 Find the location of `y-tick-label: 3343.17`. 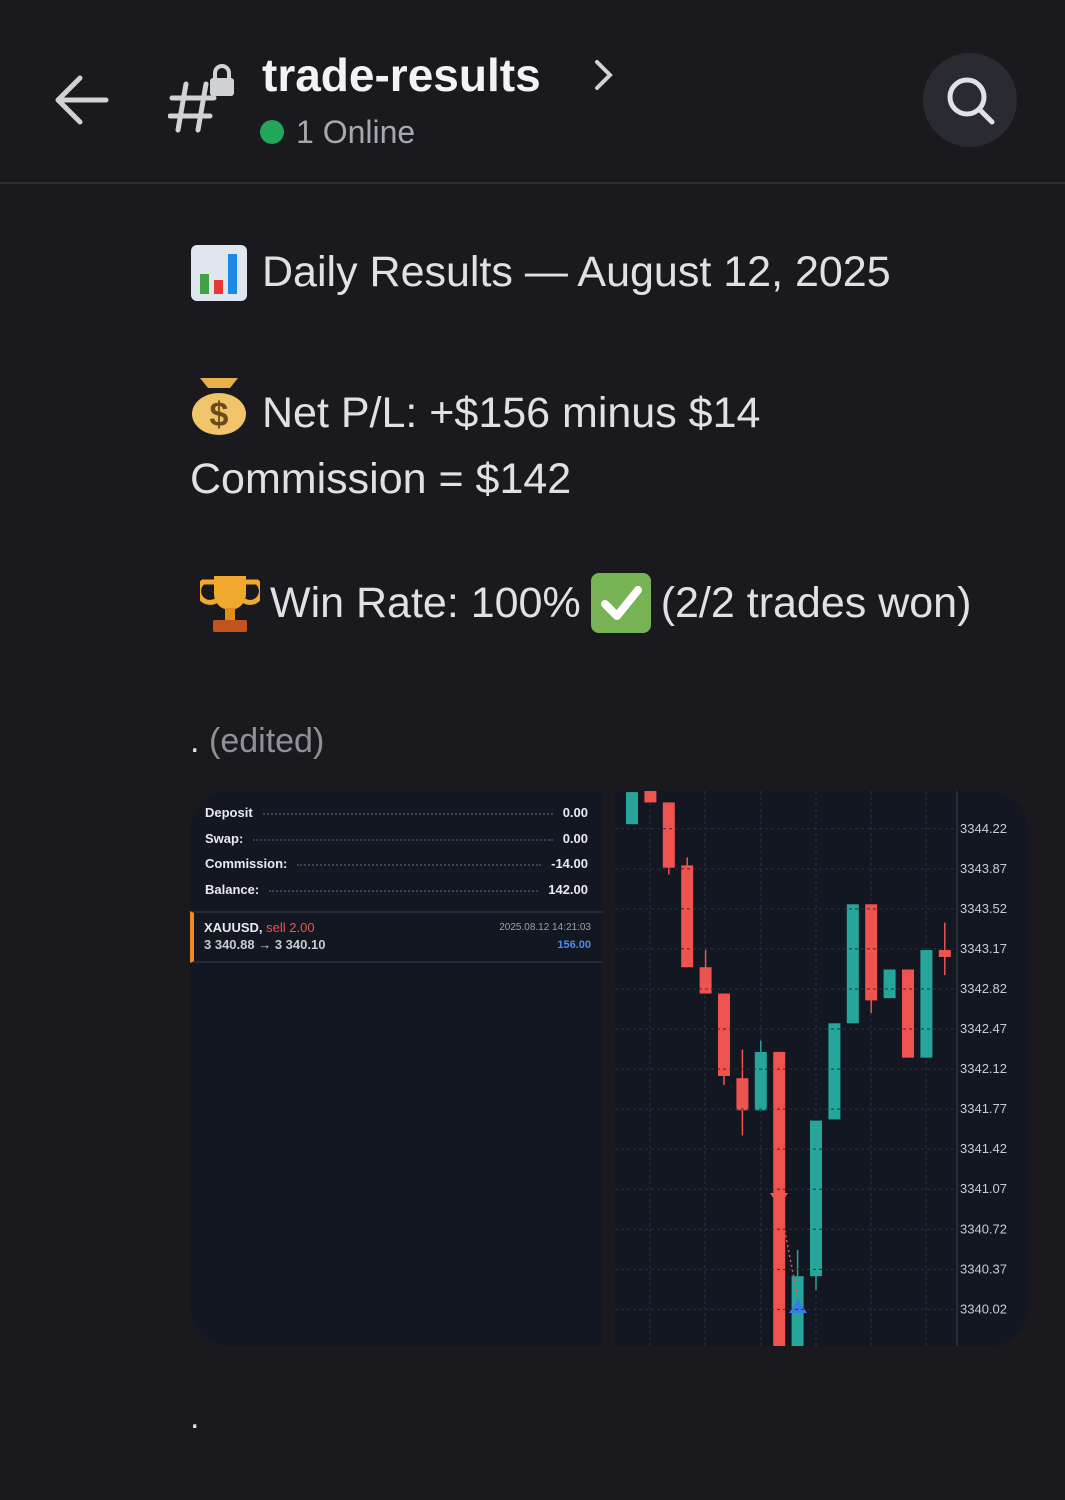

y-tick-label: 3343.17 is located at coordinates (983, 948).